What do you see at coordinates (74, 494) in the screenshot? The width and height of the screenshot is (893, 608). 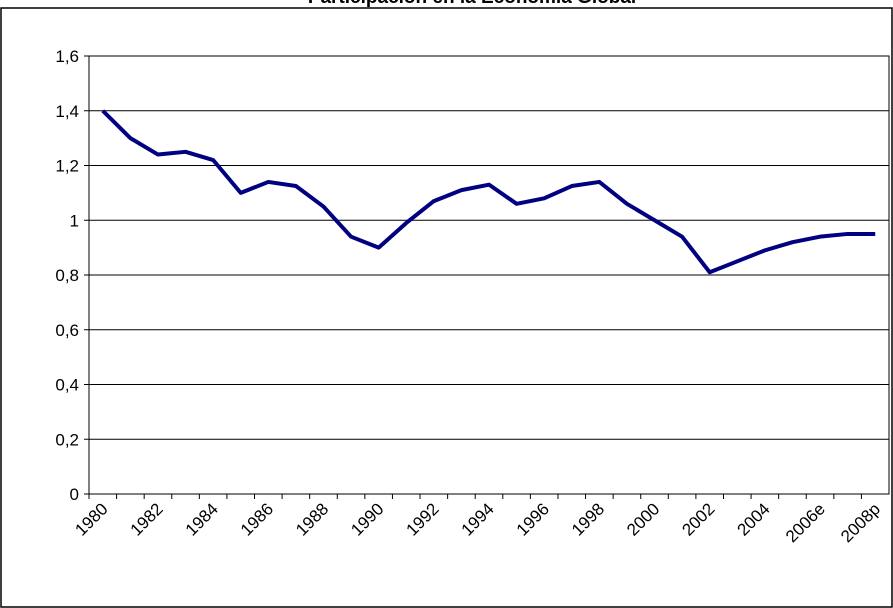 I see `y-tick-label: 0` at bounding box center [74, 494].